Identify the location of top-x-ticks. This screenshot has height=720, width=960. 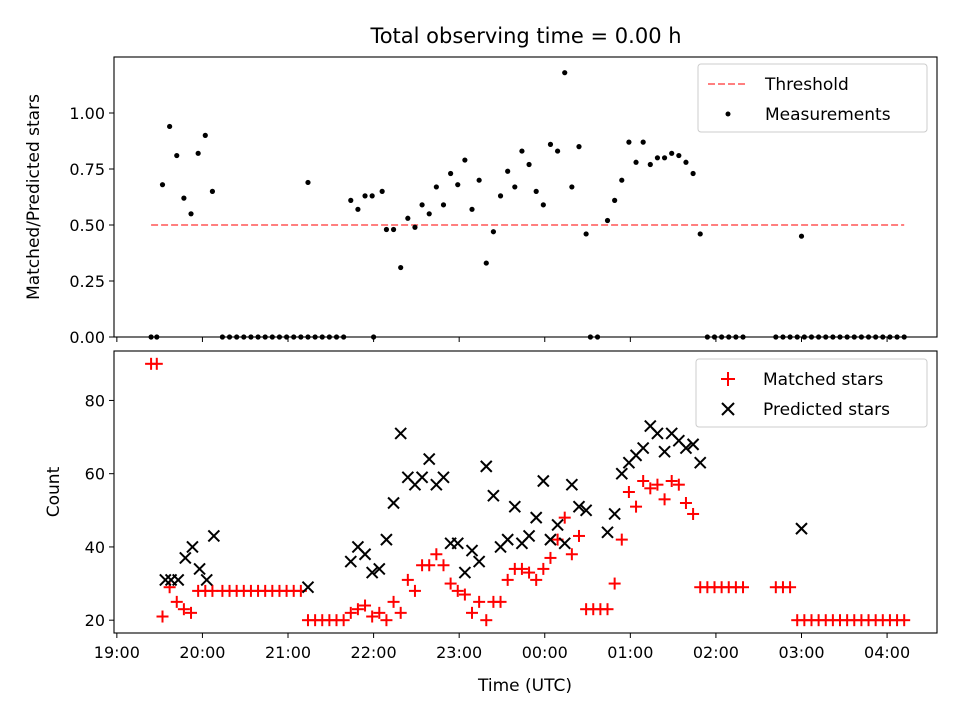
(502, 339).